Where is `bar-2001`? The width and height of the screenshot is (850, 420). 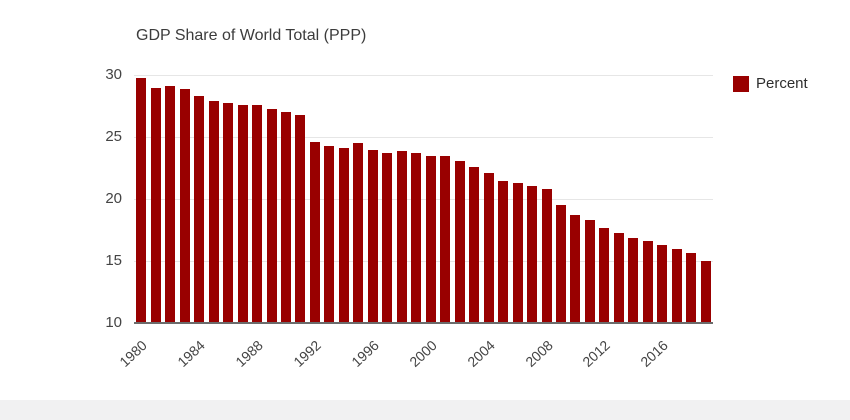 bar-2001 is located at coordinates (445, 238).